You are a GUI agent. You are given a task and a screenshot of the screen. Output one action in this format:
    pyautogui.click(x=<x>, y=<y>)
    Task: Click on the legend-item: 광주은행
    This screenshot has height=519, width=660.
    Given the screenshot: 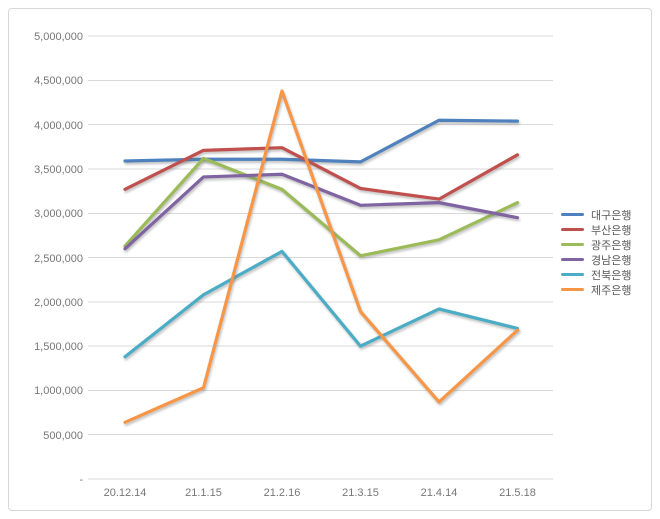 What is the action you would take?
    pyautogui.click(x=596, y=244)
    